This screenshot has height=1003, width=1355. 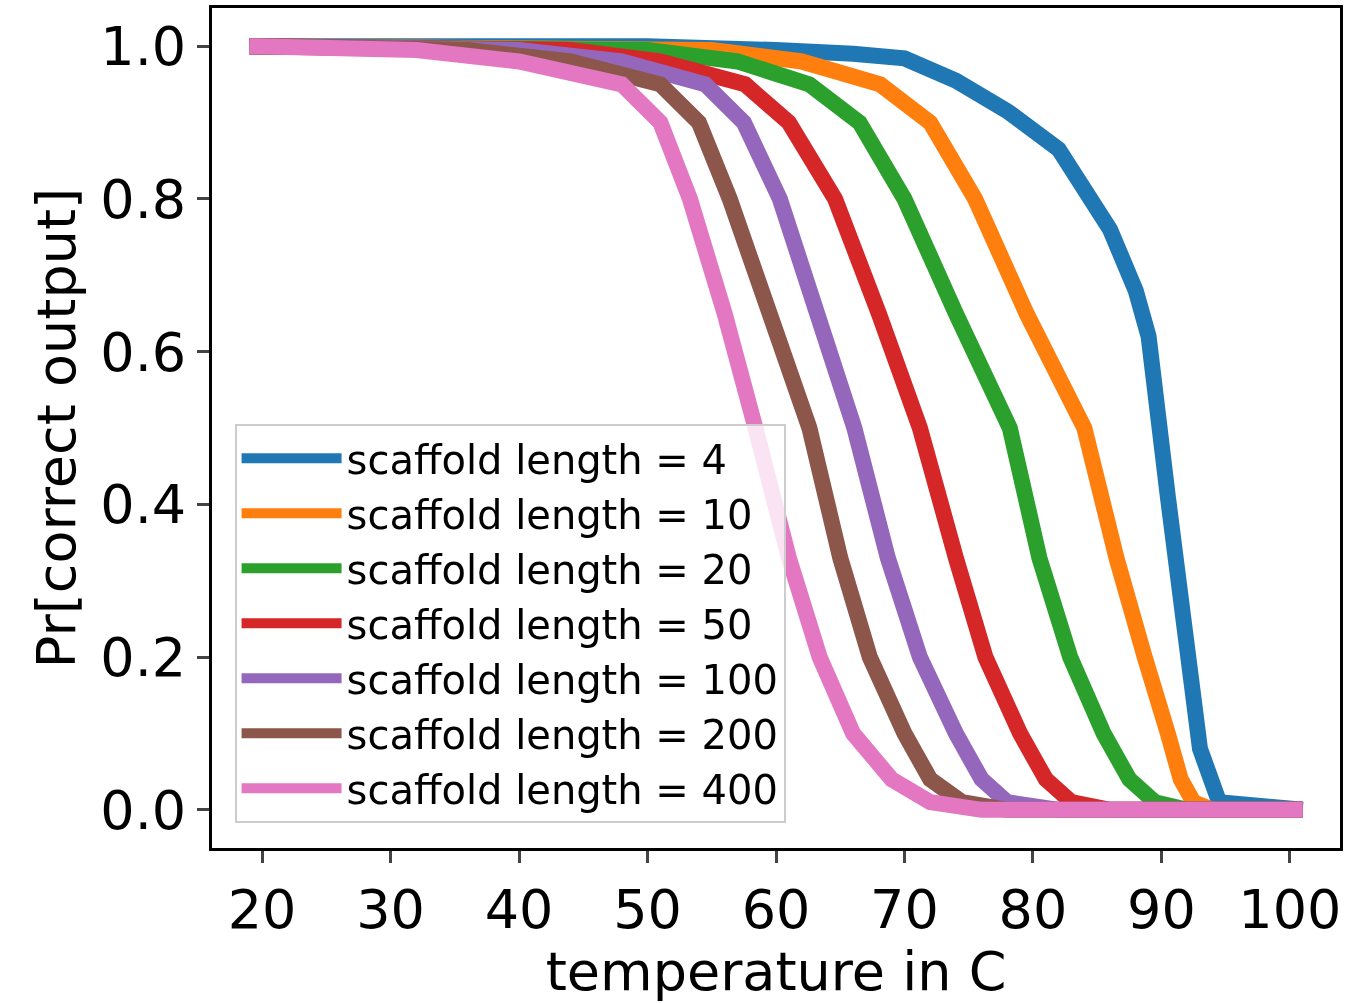 What do you see at coordinates (776, 909) in the screenshot?
I see `x-tick-label: 60` at bounding box center [776, 909].